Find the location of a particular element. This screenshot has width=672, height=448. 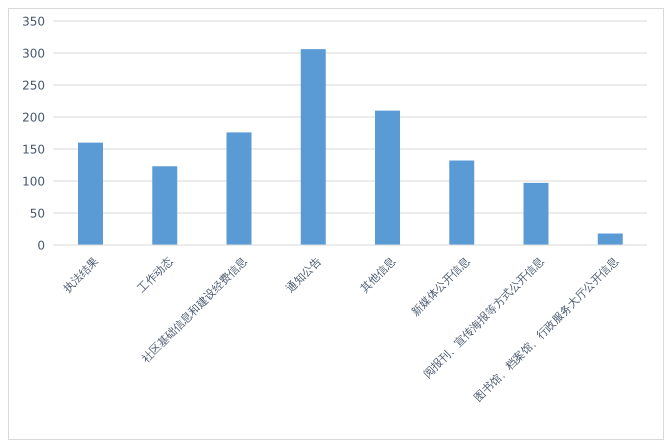

x-tick-label: 其他信息 is located at coordinates (378, 275).